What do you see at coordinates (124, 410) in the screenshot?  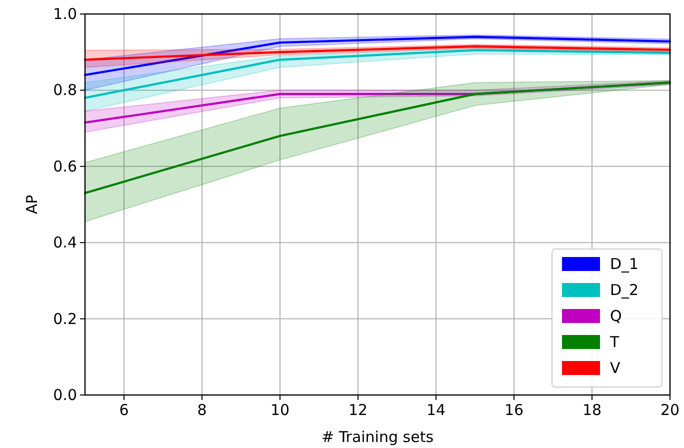 I see `x-tick-label: 6` at bounding box center [124, 410].